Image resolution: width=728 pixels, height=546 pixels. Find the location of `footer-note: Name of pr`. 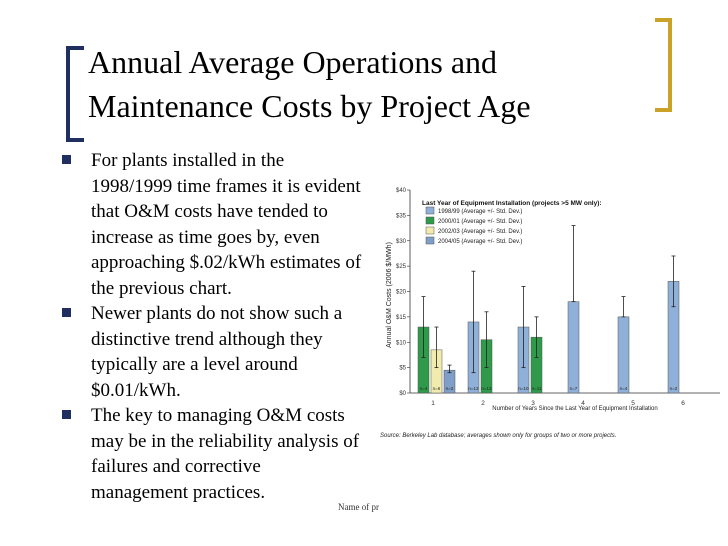

footer-note: Name of pr is located at coordinates (358, 507).